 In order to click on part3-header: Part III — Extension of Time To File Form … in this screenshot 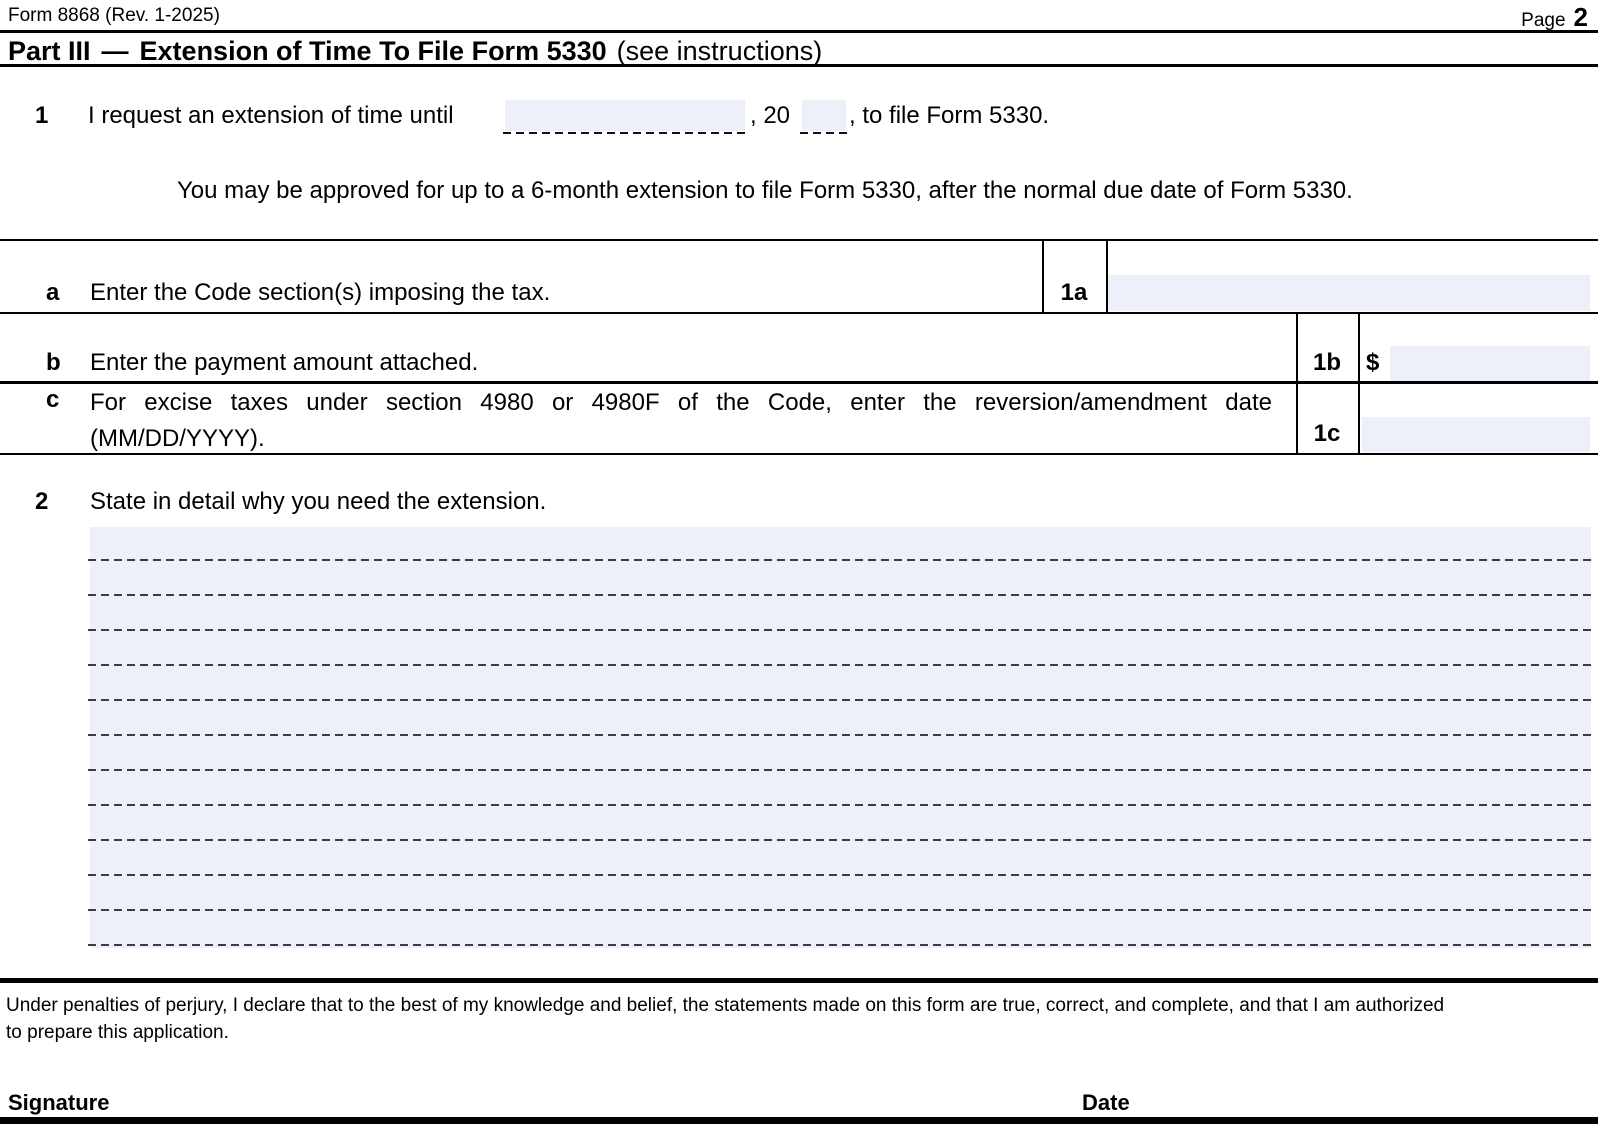, I will do `click(415, 51)`.